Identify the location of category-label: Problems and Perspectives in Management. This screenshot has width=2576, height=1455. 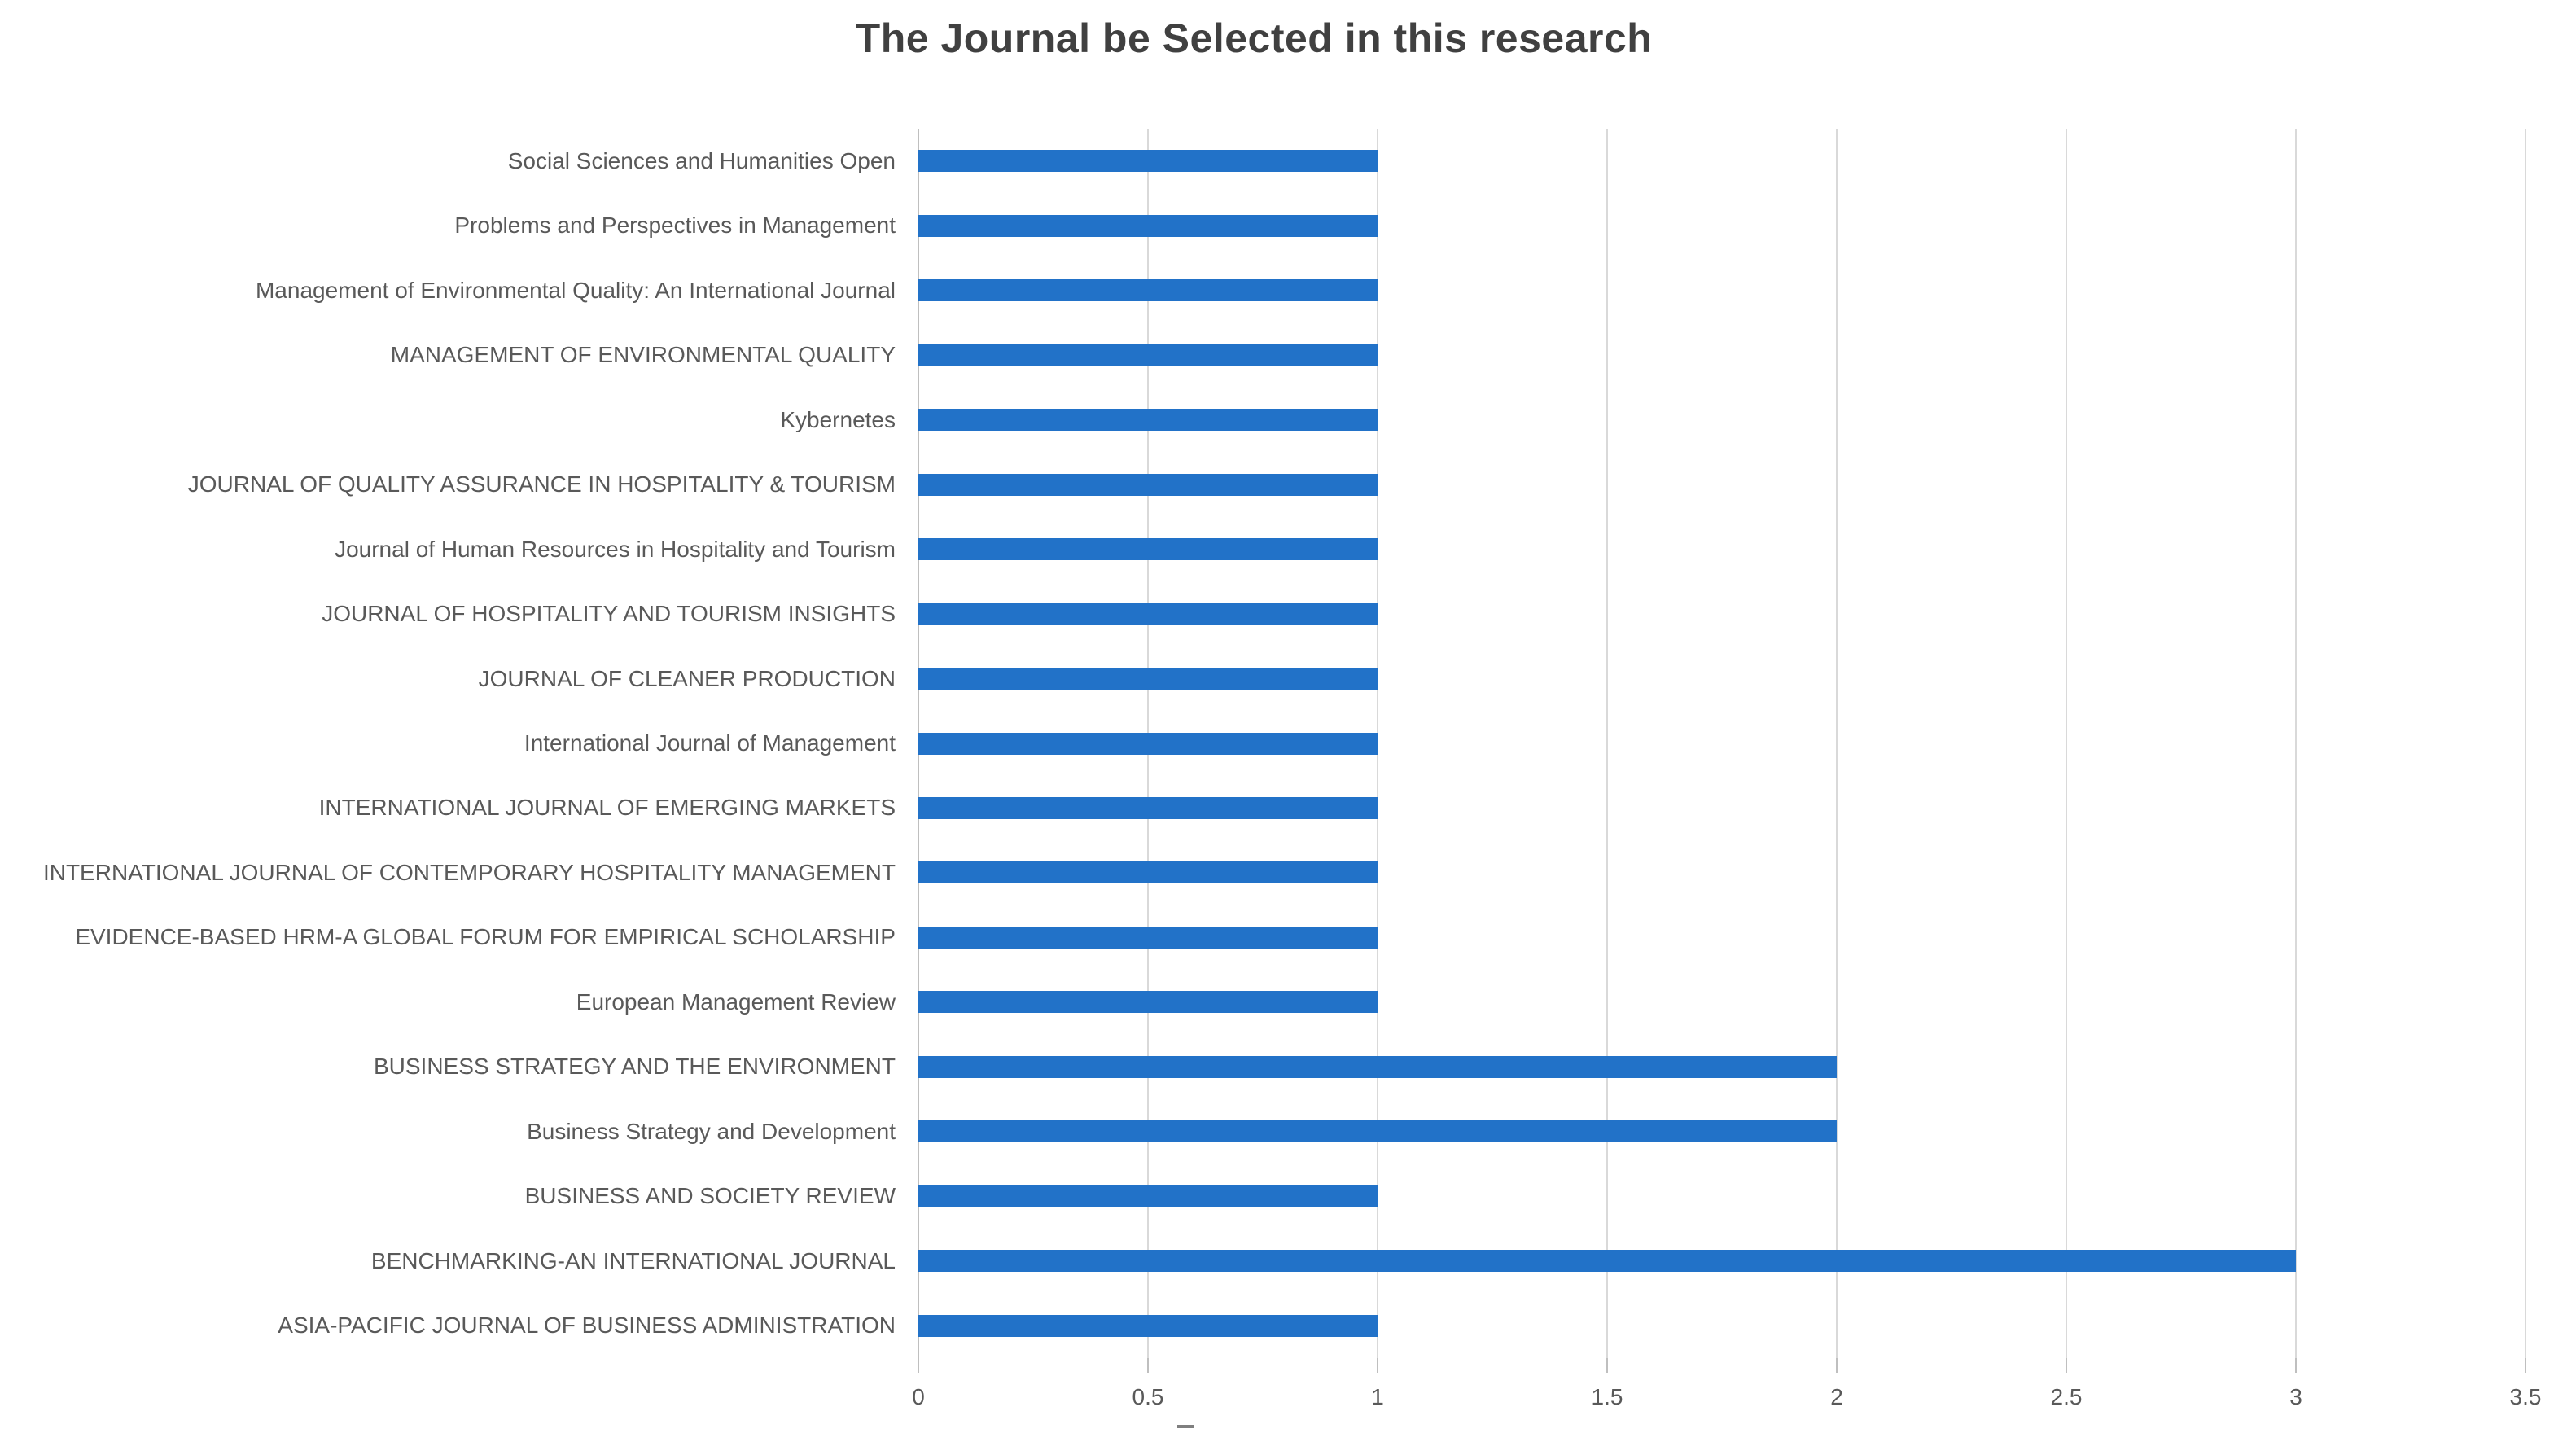
(675, 226).